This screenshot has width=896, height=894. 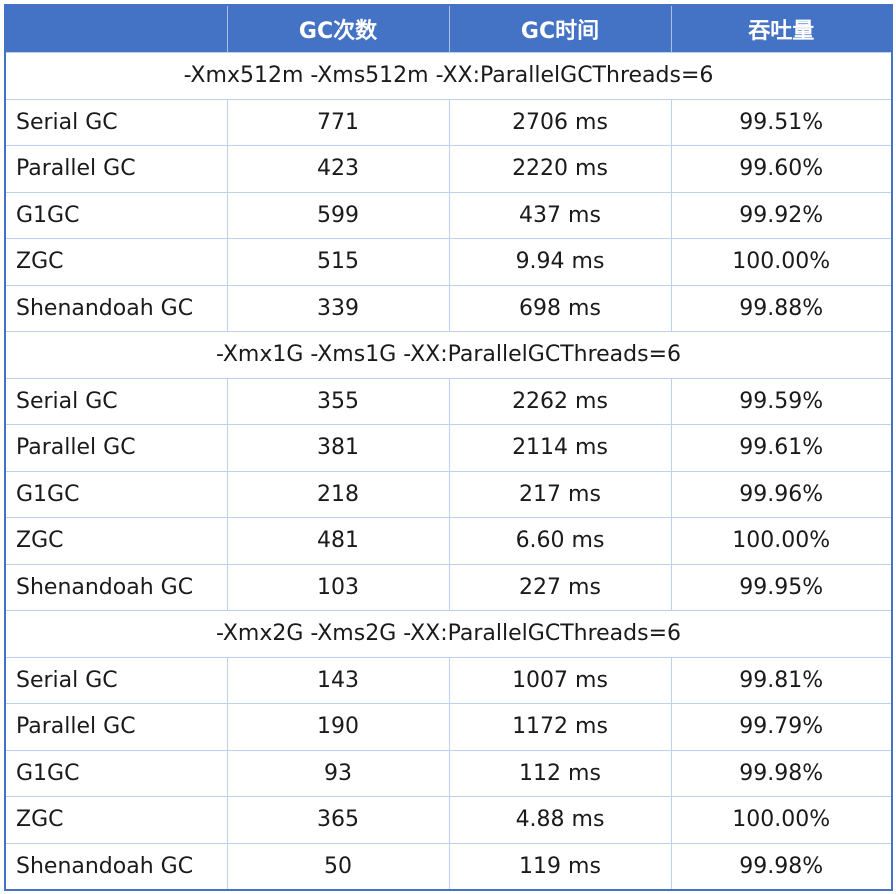 What do you see at coordinates (560, 262) in the screenshot?
I see `gc-time-cell: 9.94 ms` at bounding box center [560, 262].